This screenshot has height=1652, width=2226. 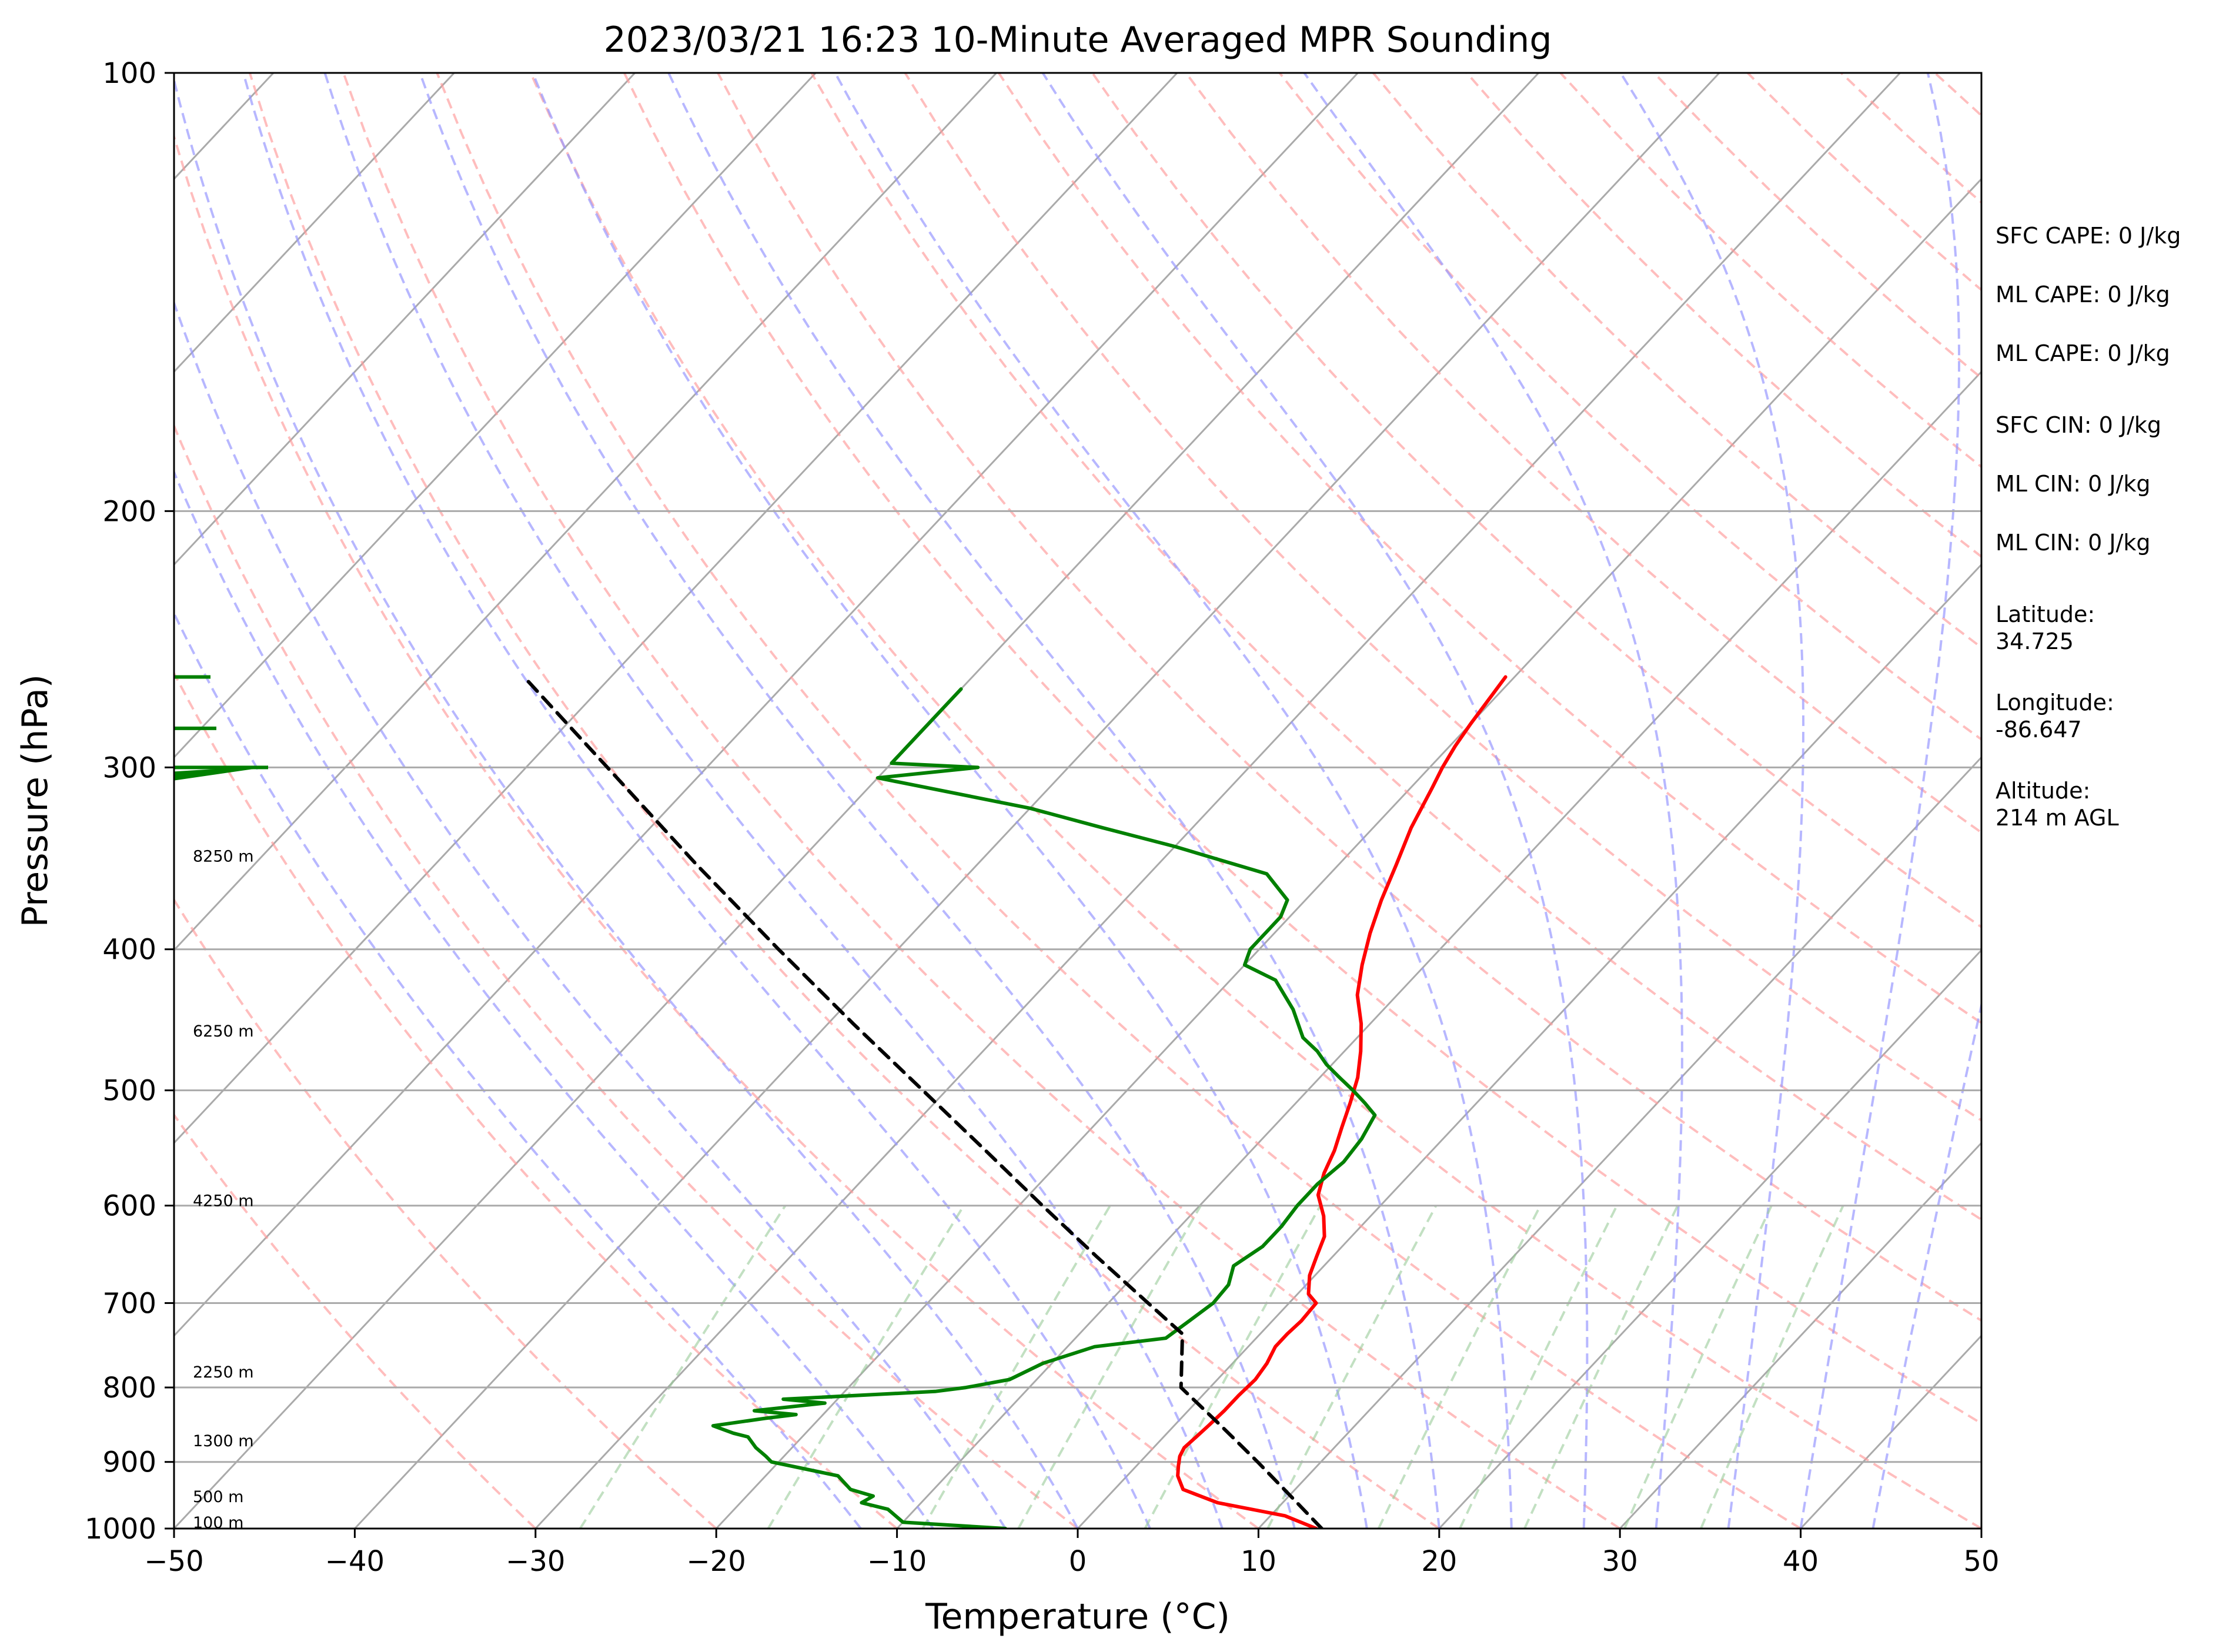 What do you see at coordinates (1078, 1562) in the screenshot?
I see `x-tick-label: 0` at bounding box center [1078, 1562].